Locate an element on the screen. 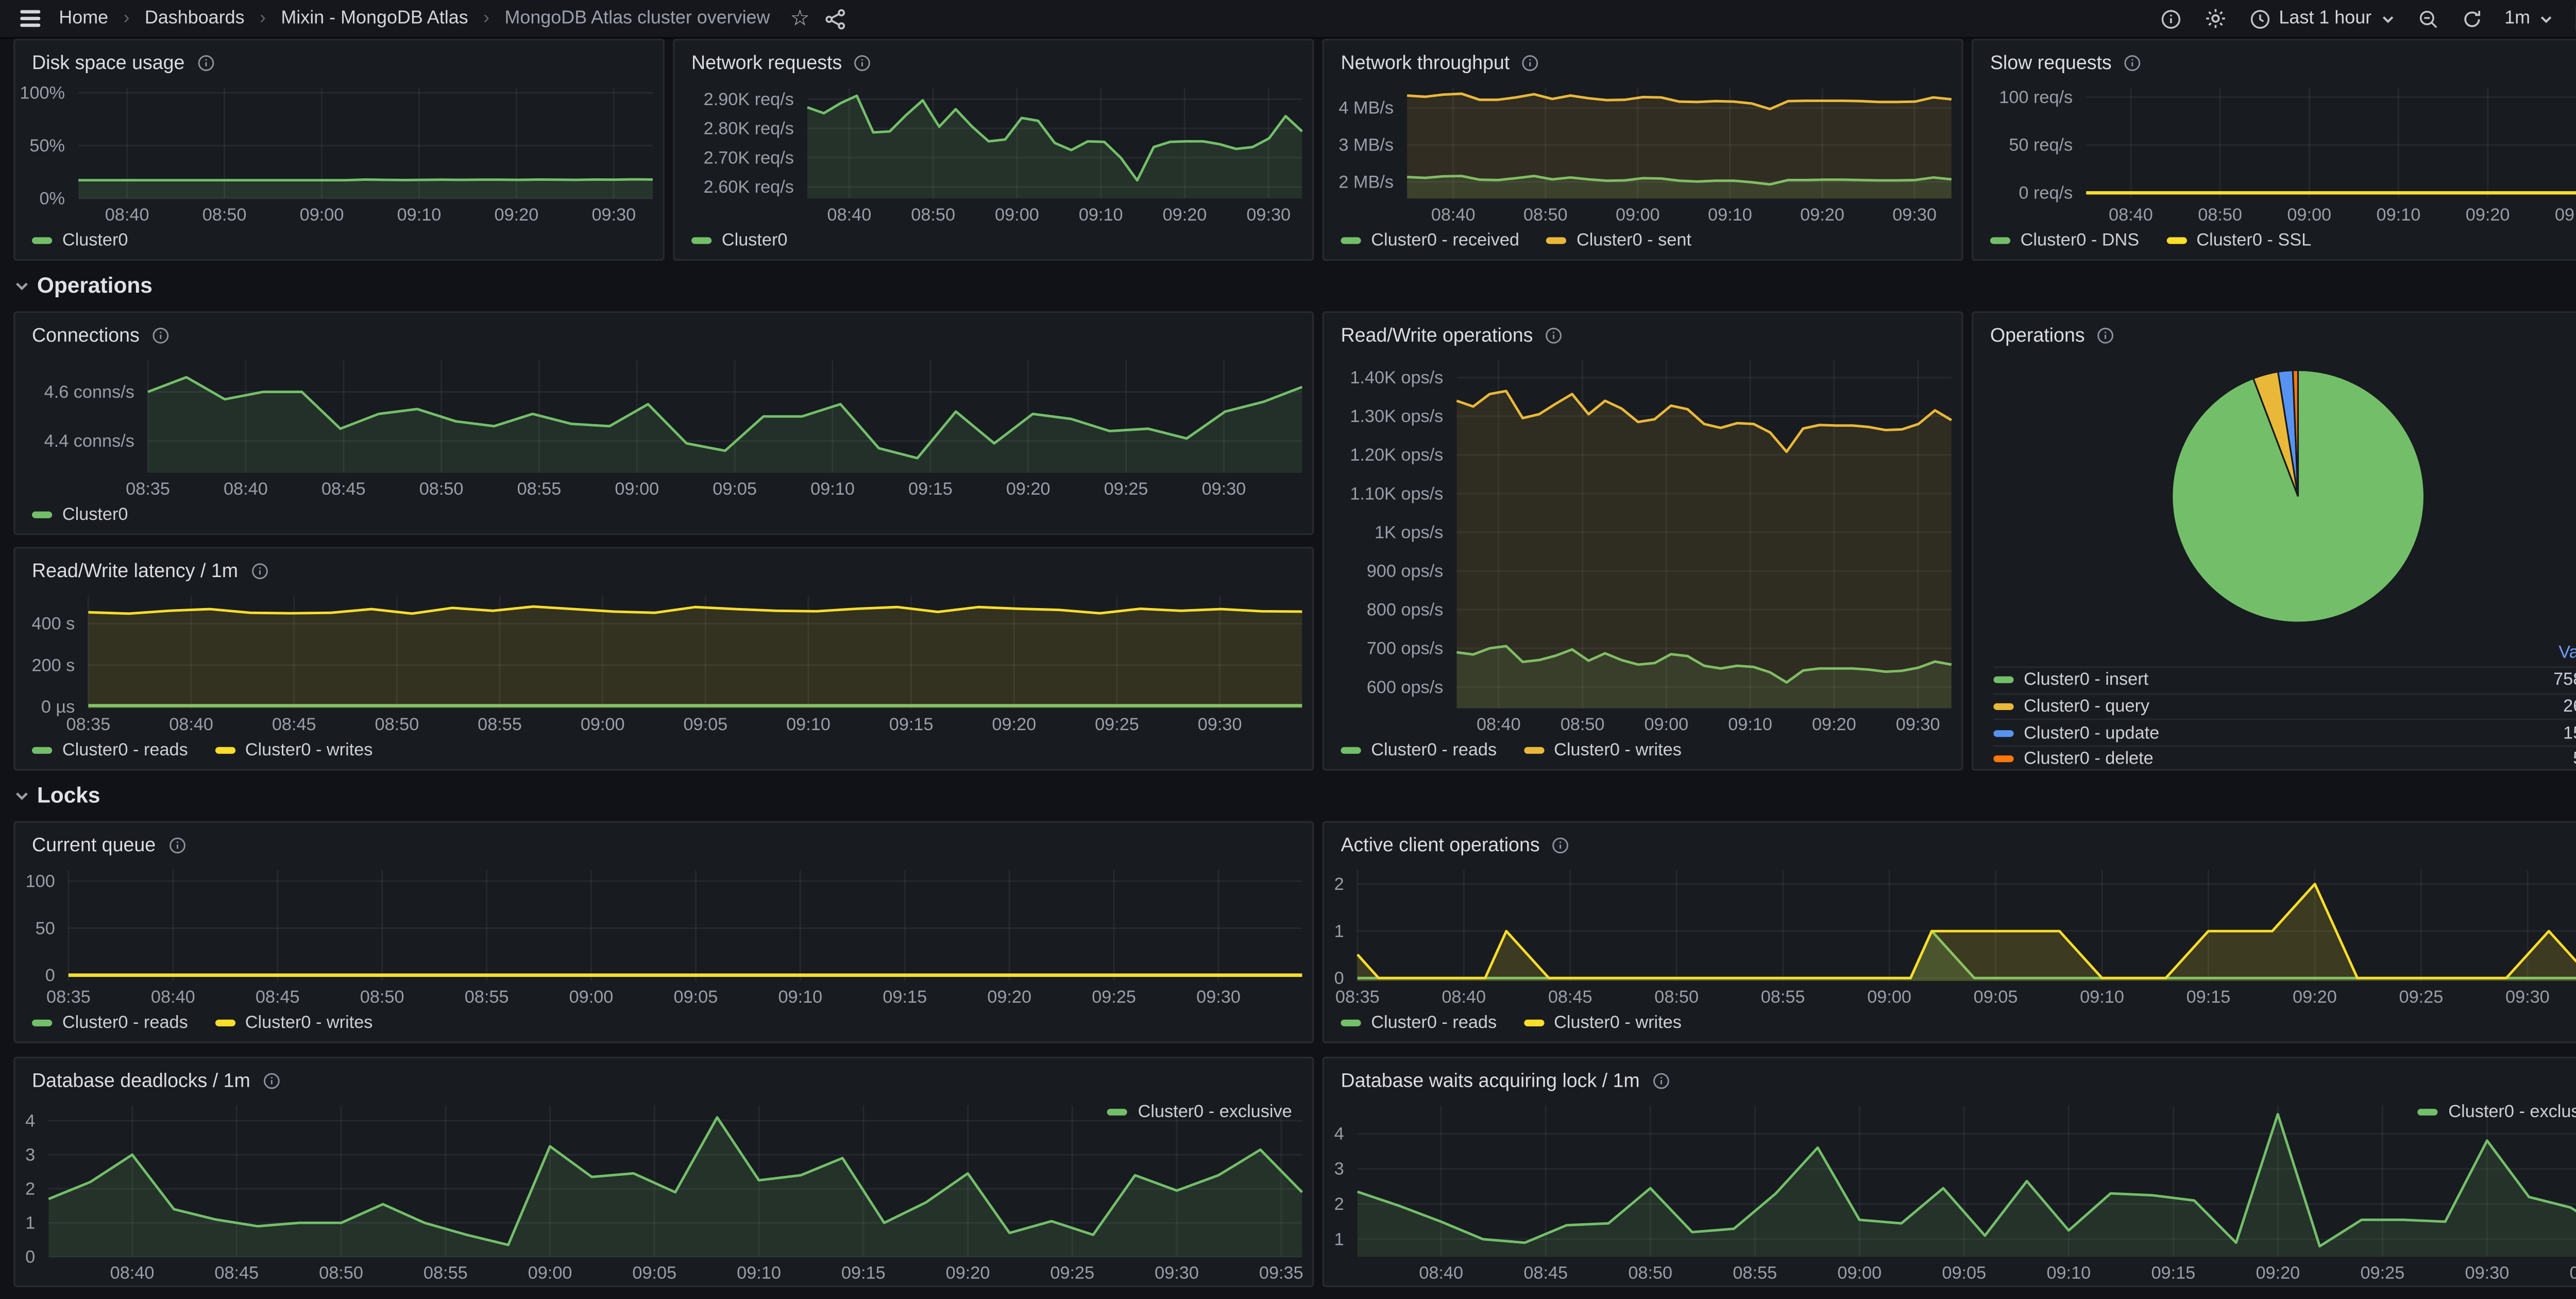 Image resolution: width=2576 pixels, height=1299 pixels. section-row-locks: Locks is located at coordinates (56, 794).